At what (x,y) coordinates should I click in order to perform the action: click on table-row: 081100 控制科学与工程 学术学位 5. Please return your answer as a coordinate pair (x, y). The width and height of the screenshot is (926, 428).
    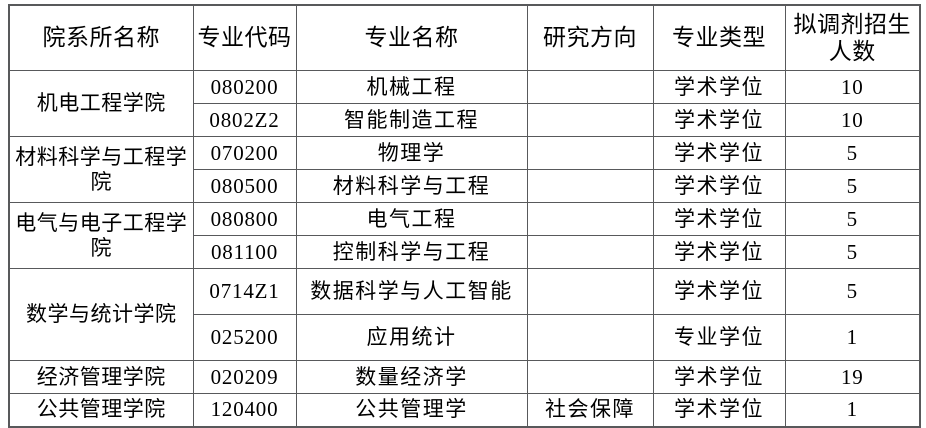
    Looking at the image, I should click on (465, 252).